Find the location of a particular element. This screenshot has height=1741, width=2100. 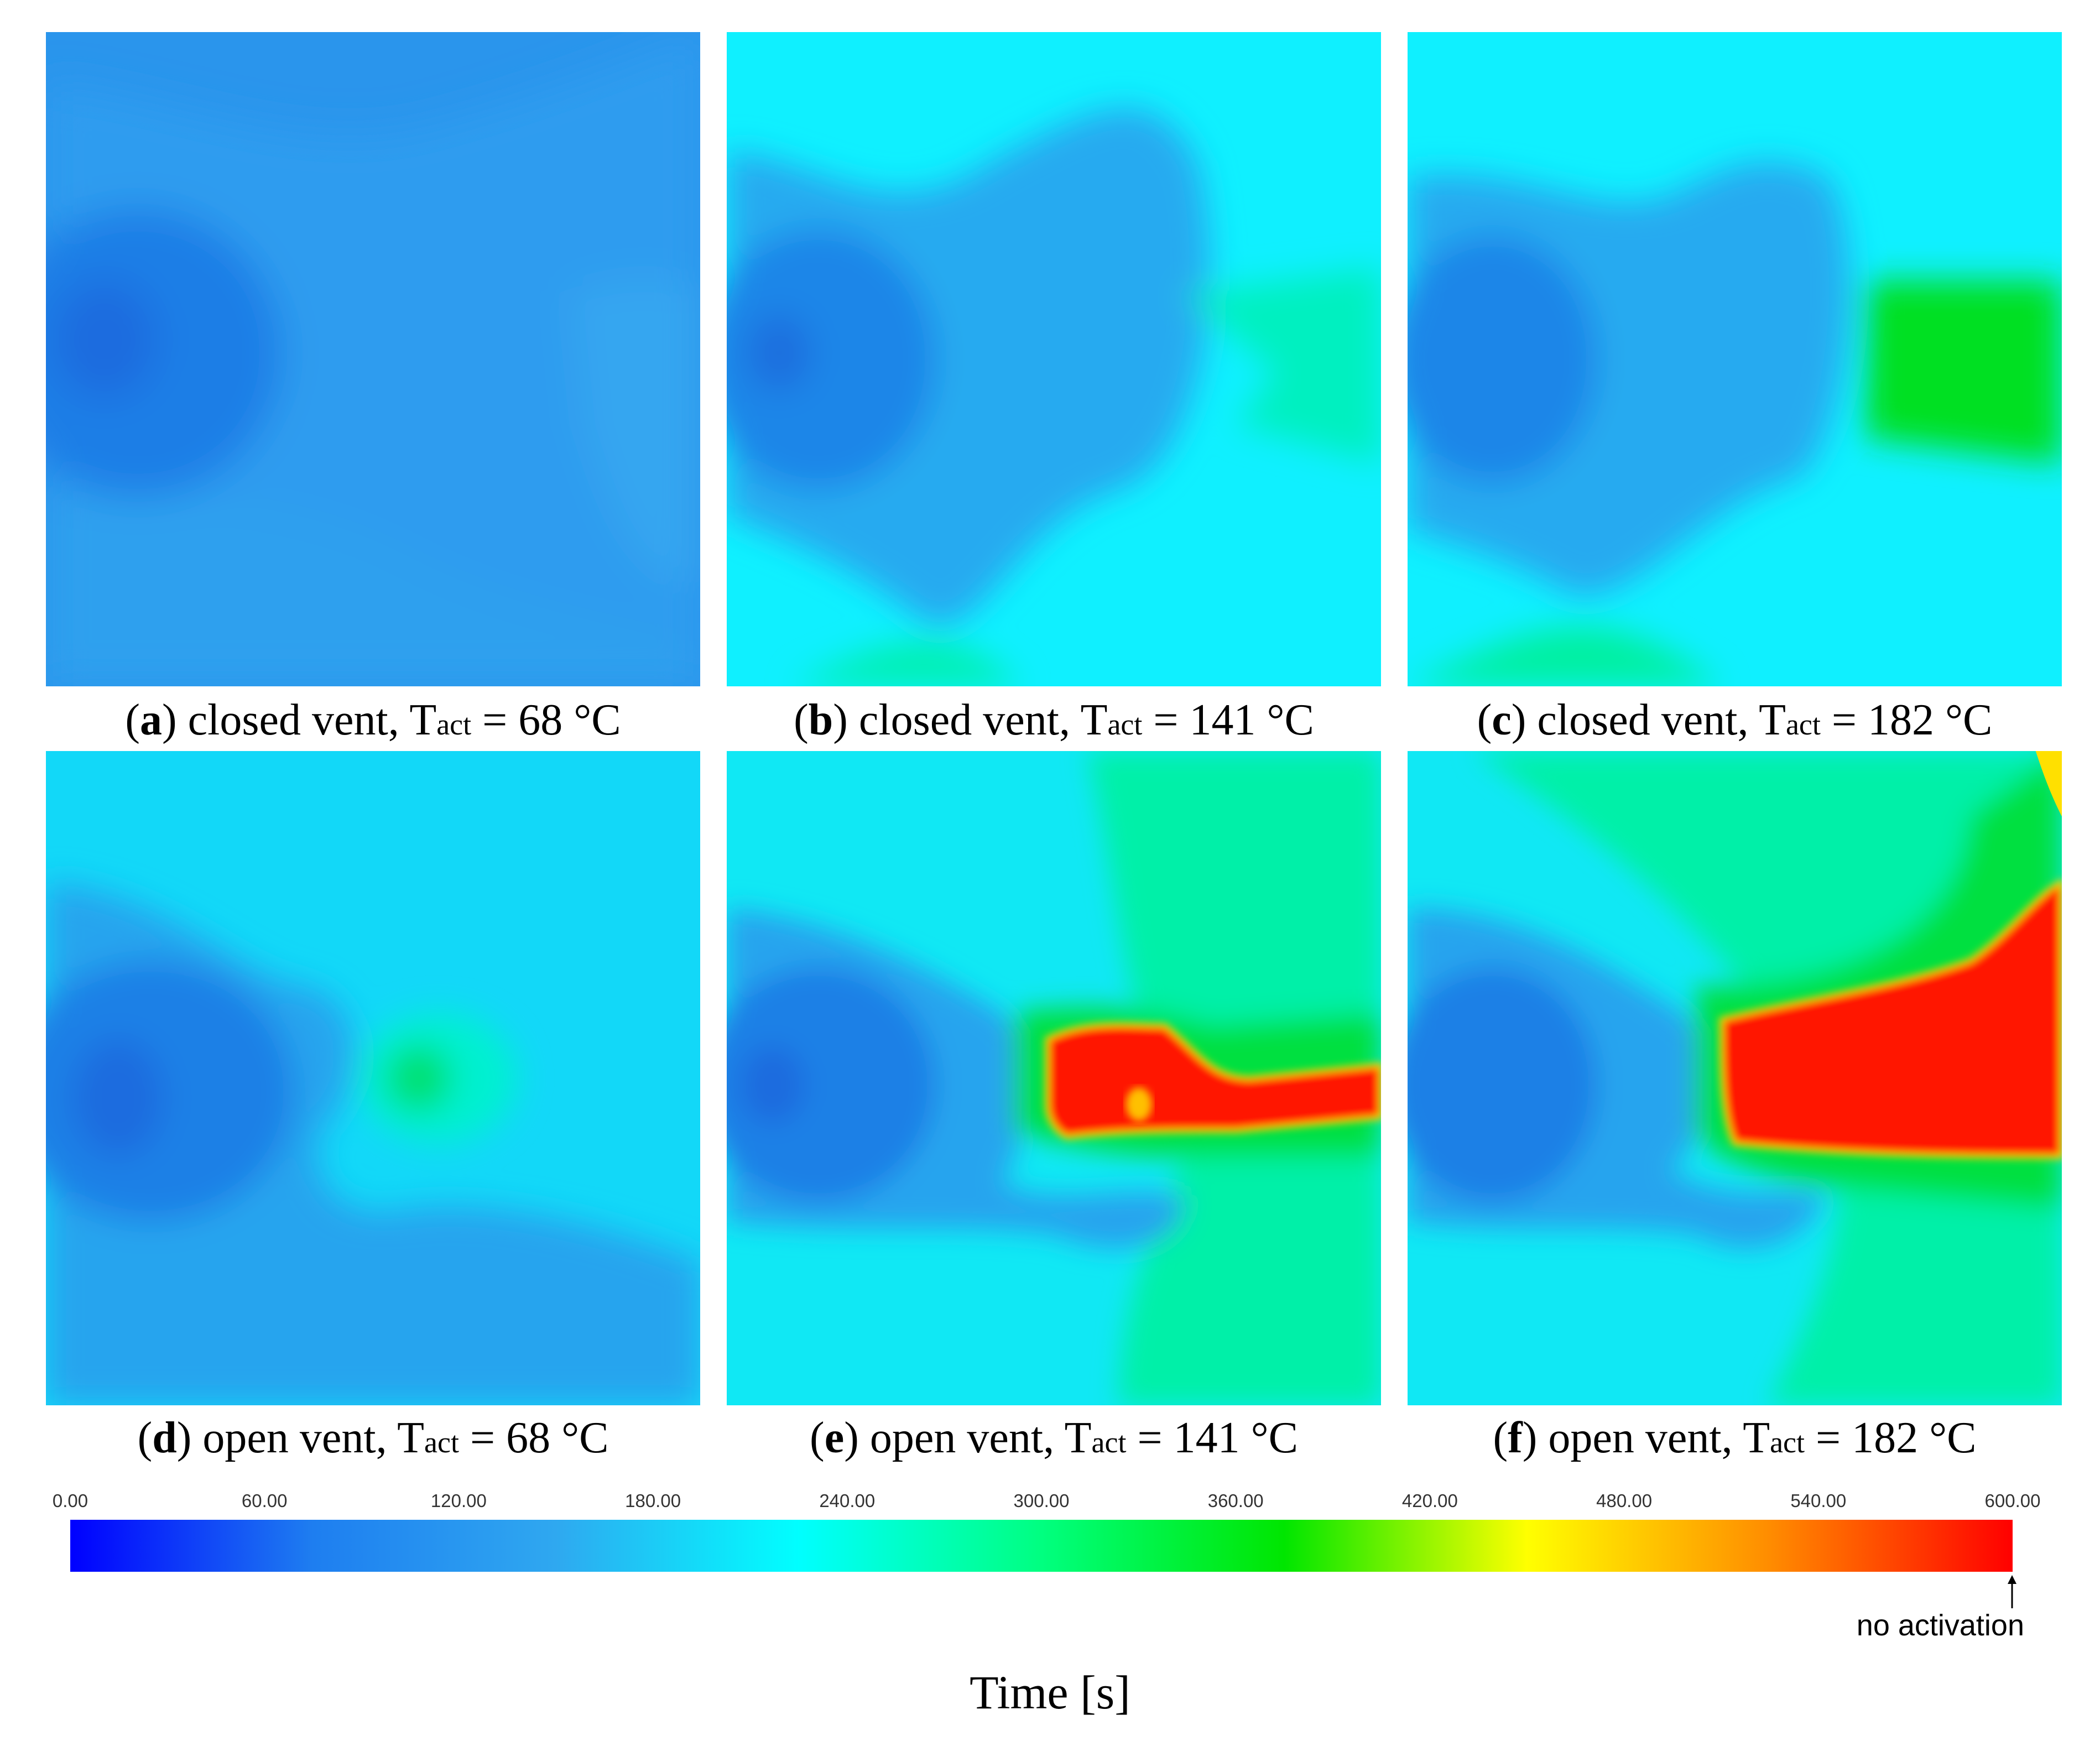

heatmap-f is located at coordinates (1735, 1078).